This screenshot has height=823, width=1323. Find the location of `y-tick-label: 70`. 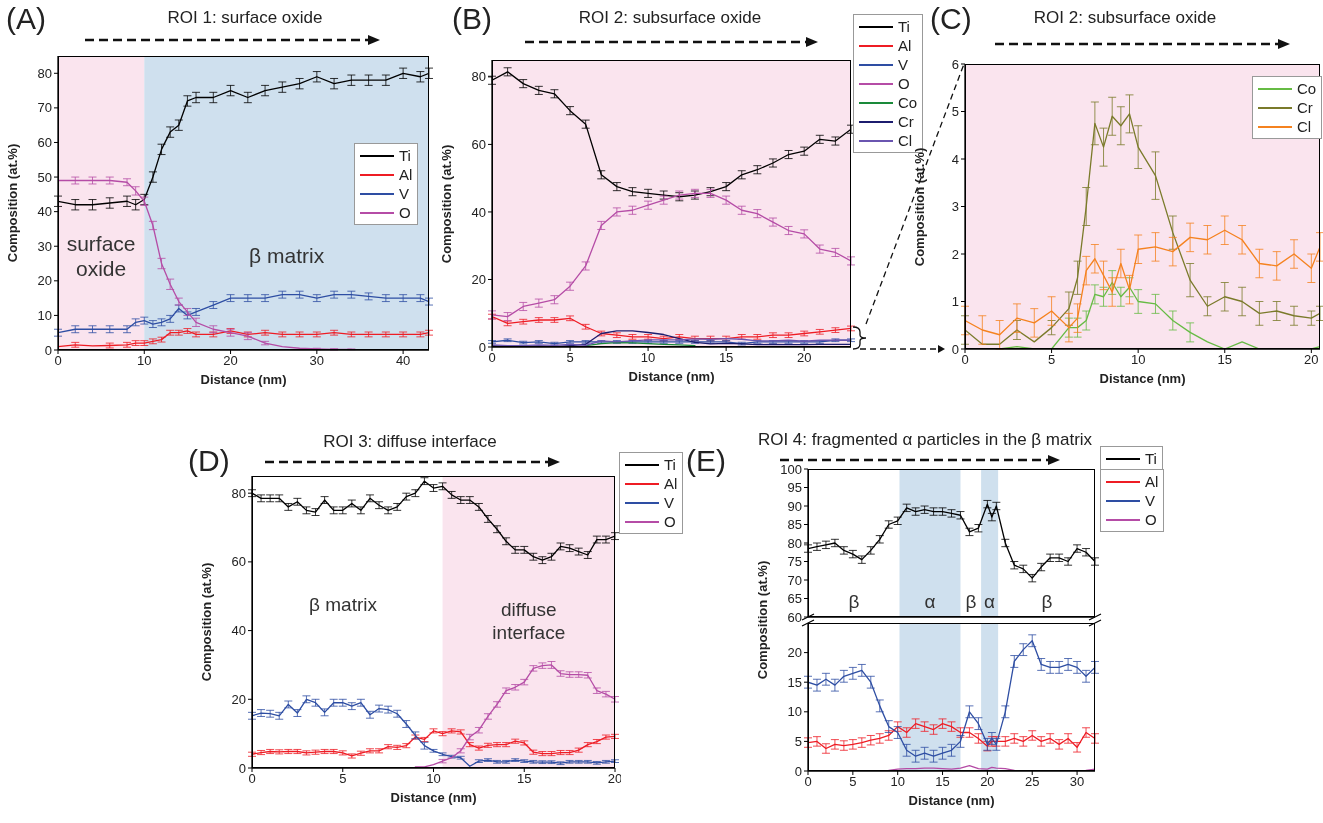

y-tick-label: 70 is located at coordinates (44, 108).